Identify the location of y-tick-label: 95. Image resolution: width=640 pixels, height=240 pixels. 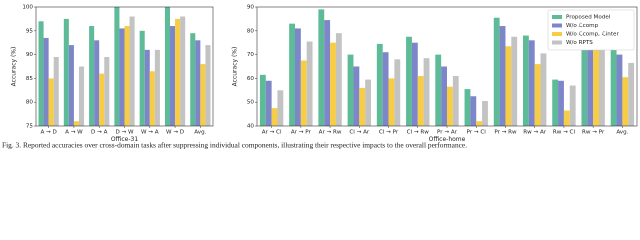
(30, 31).